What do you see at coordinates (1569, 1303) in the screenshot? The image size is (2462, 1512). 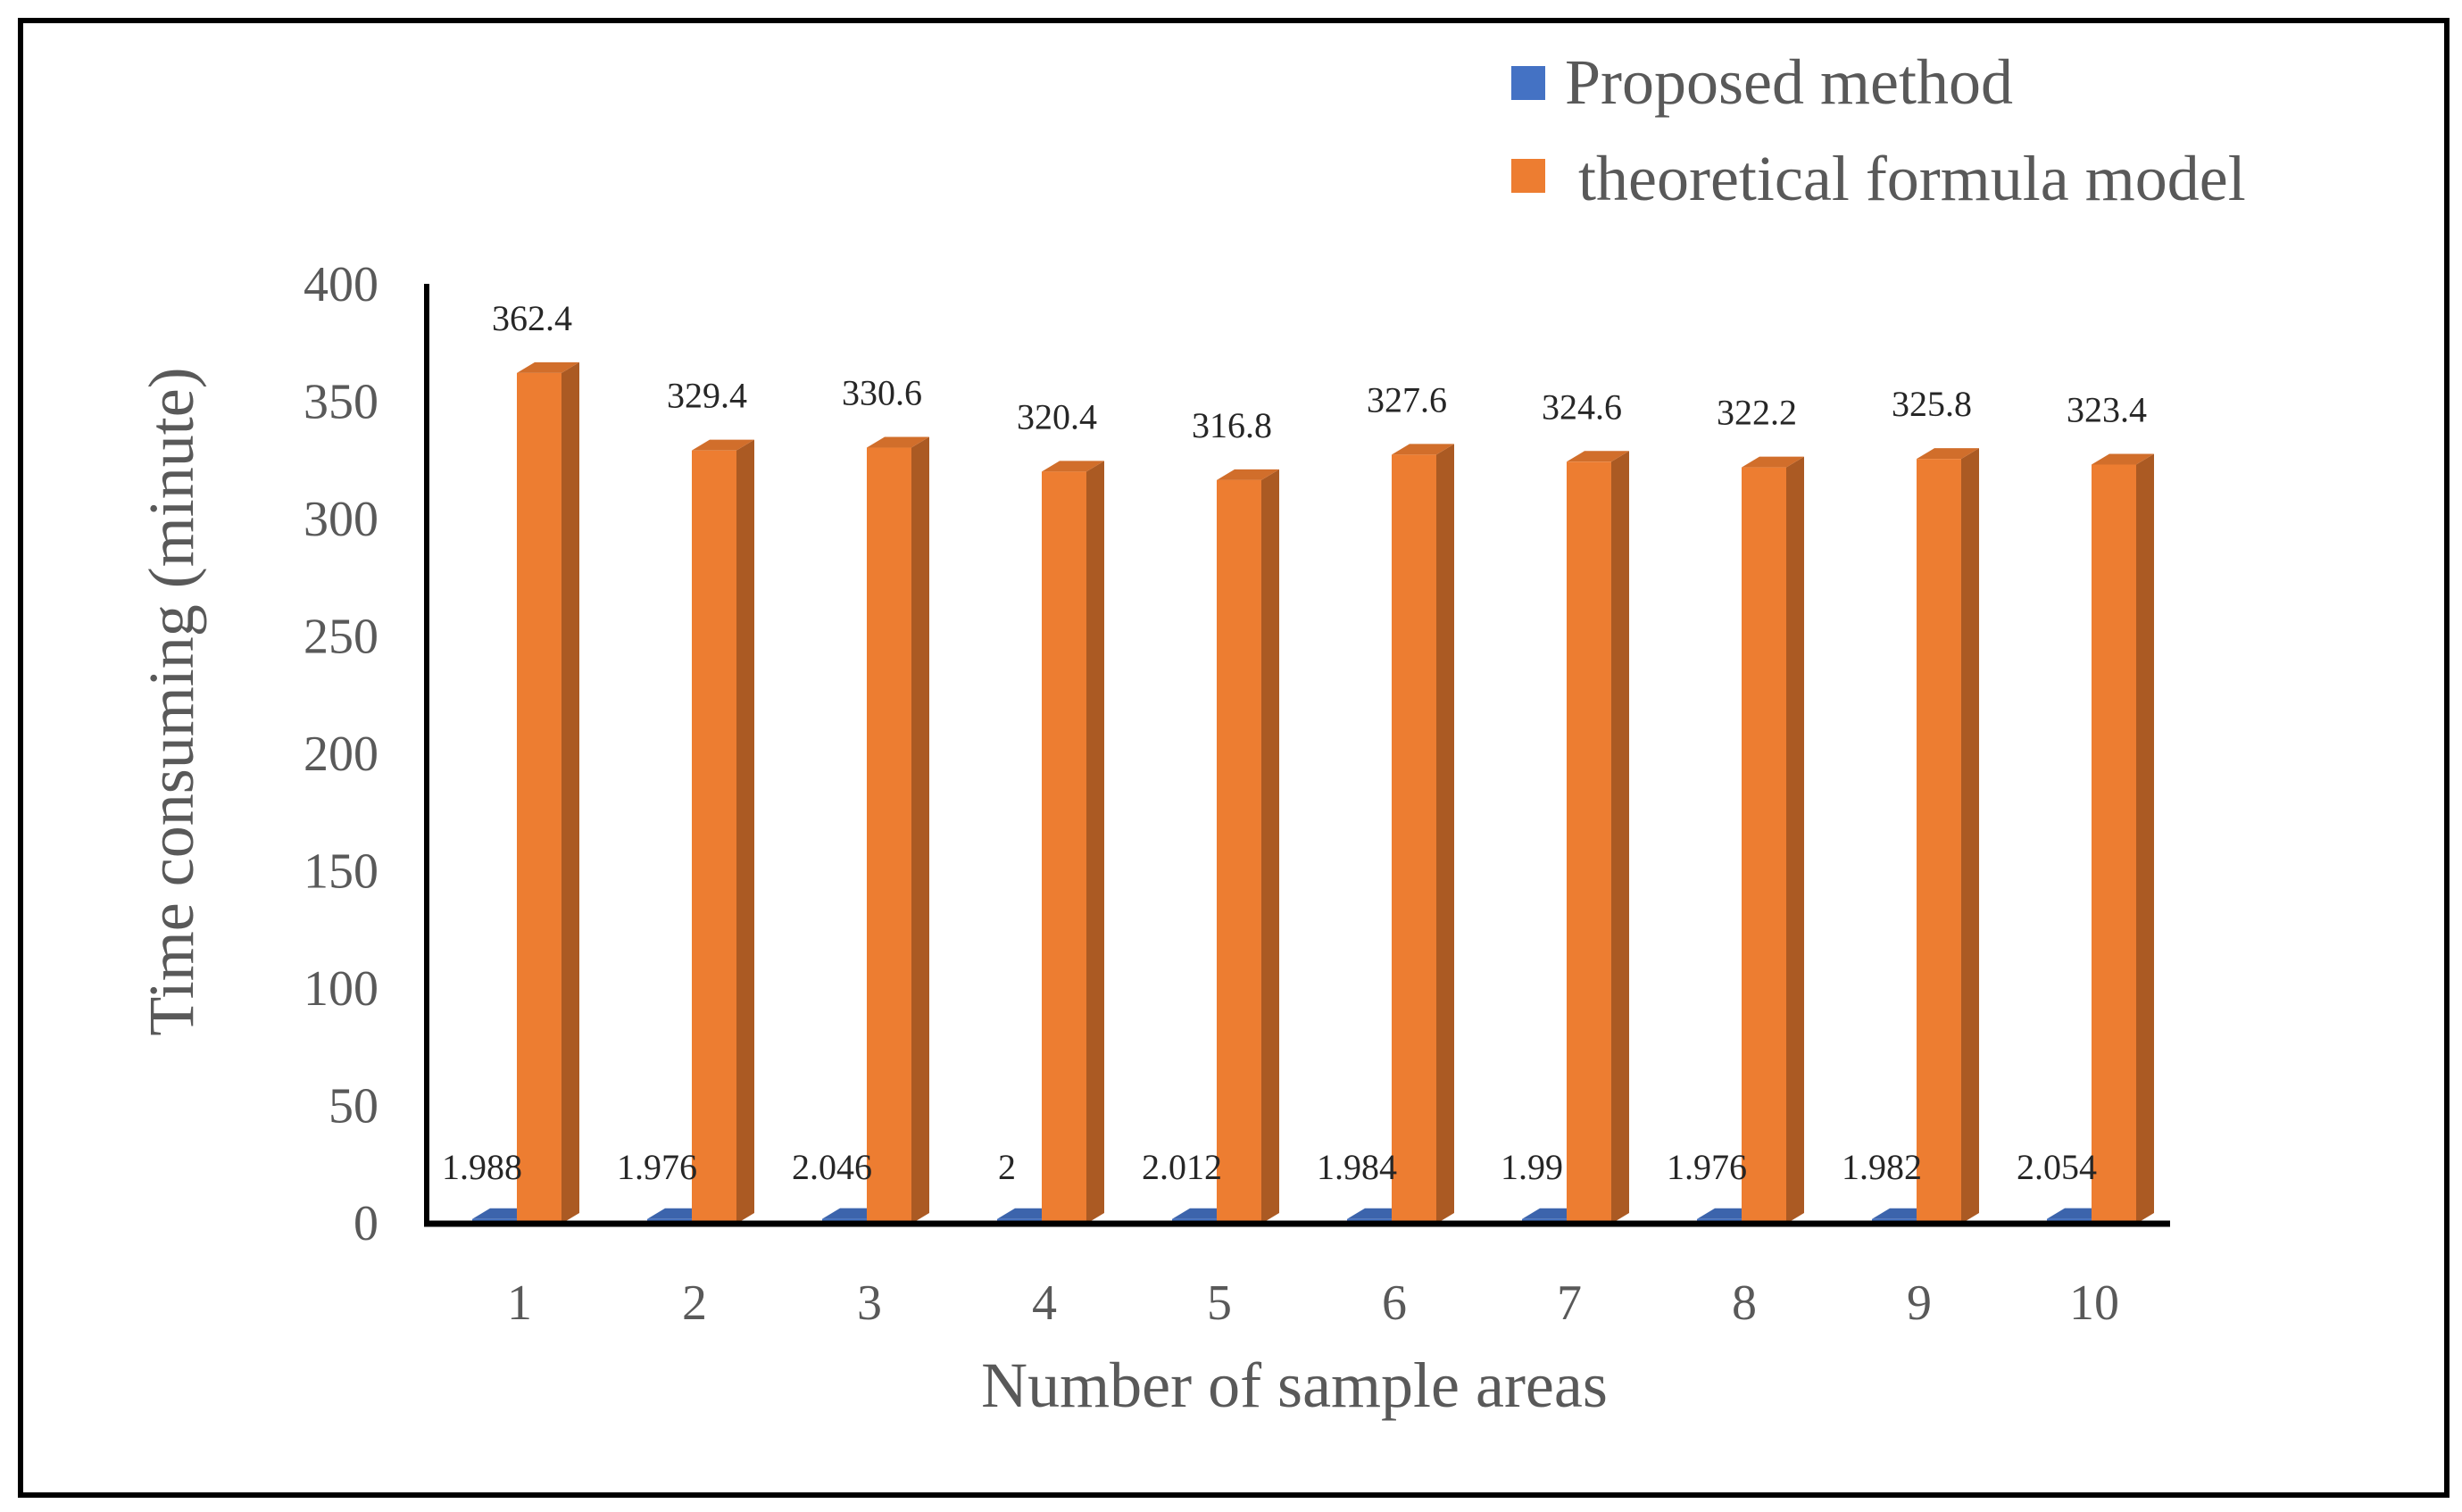 I see `x-tick-label: 7` at bounding box center [1569, 1303].